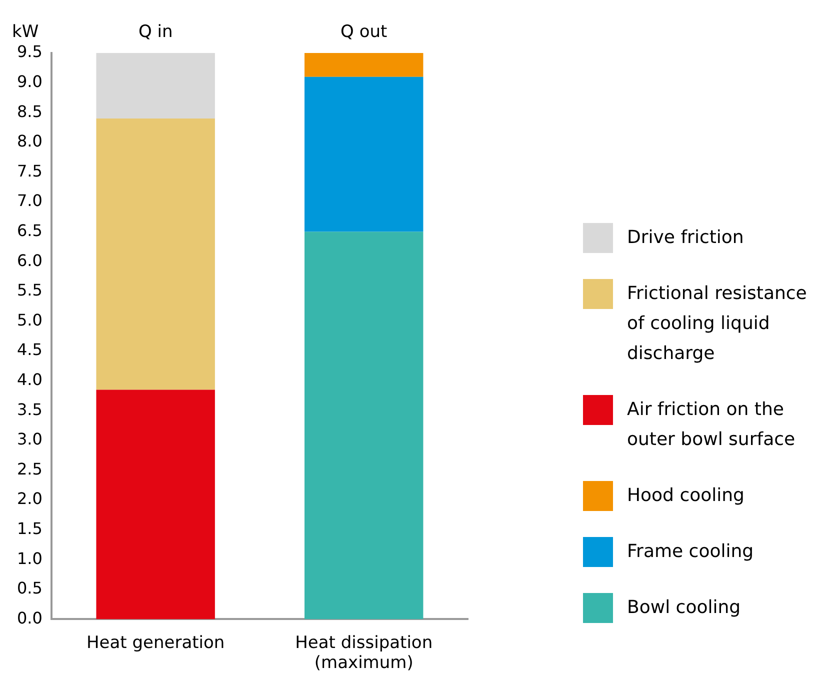  Describe the element at coordinates (29, 290) in the screenshot. I see `y-tick-label: 5.5` at that location.